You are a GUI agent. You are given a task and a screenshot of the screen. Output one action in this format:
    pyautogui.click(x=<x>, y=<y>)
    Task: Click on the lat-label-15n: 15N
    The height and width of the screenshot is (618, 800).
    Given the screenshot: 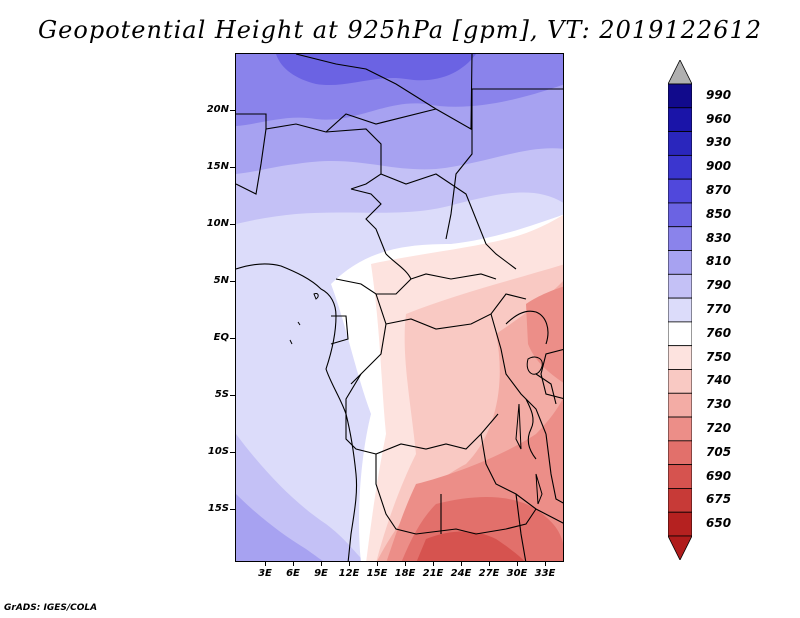 What is the action you would take?
    pyautogui.click(x=217, y=166)
    